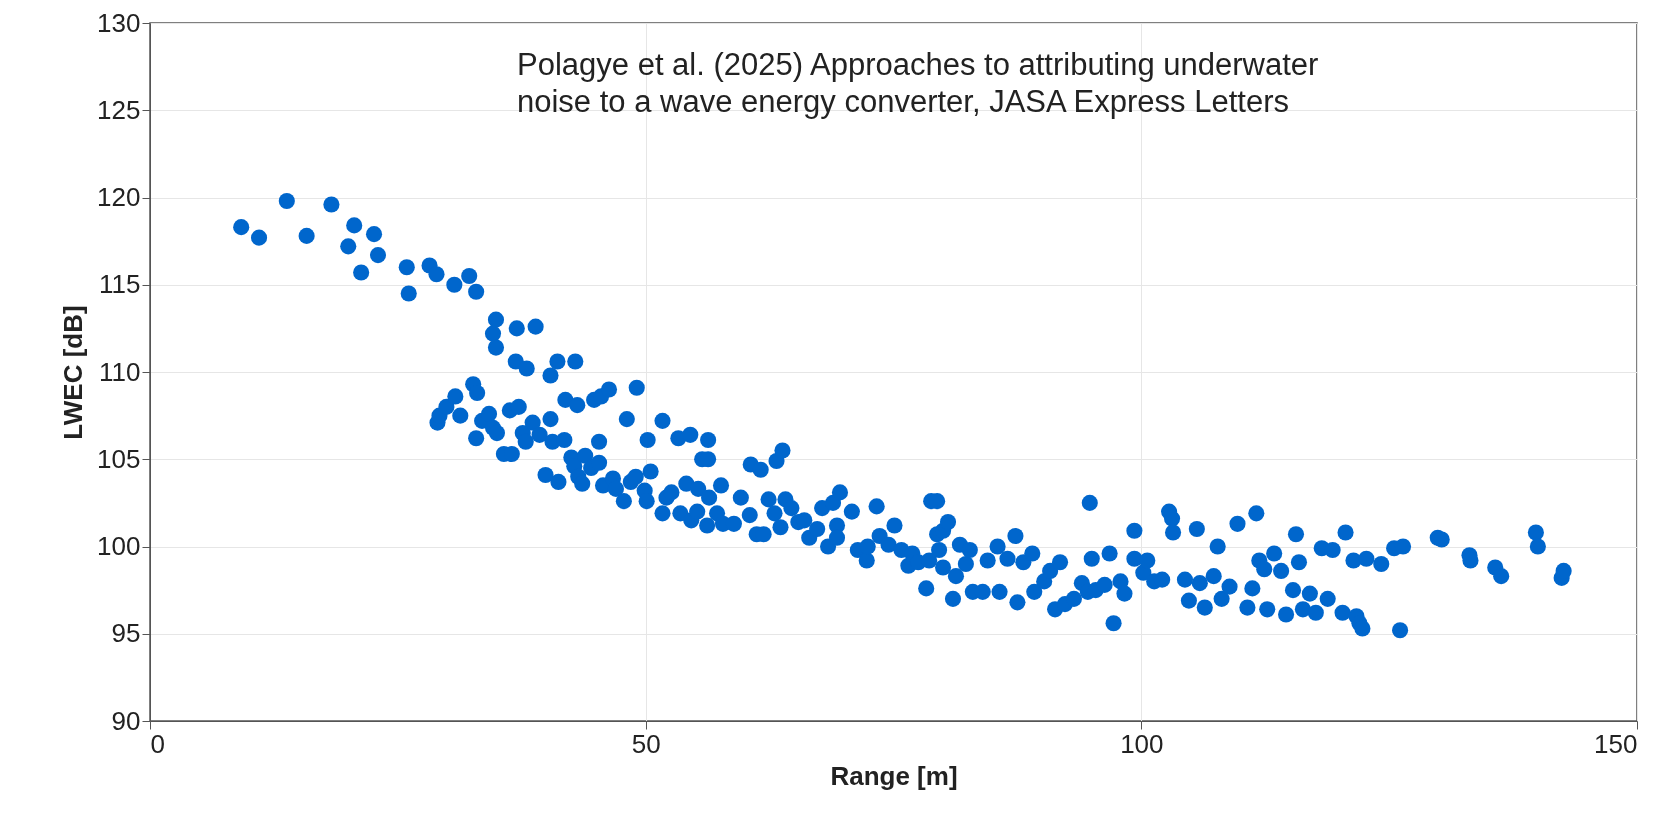 The width and height of the screenshot is (1680, 822). Describe the element at coordinates (119, 22) in the screenshot. I see `y-tick-label: 130` at that location.